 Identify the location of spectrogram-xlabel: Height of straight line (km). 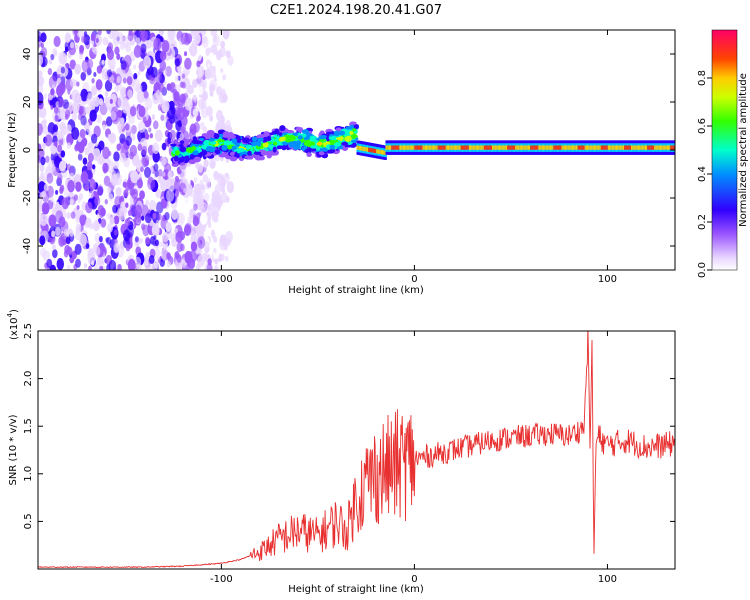
(356, 290).